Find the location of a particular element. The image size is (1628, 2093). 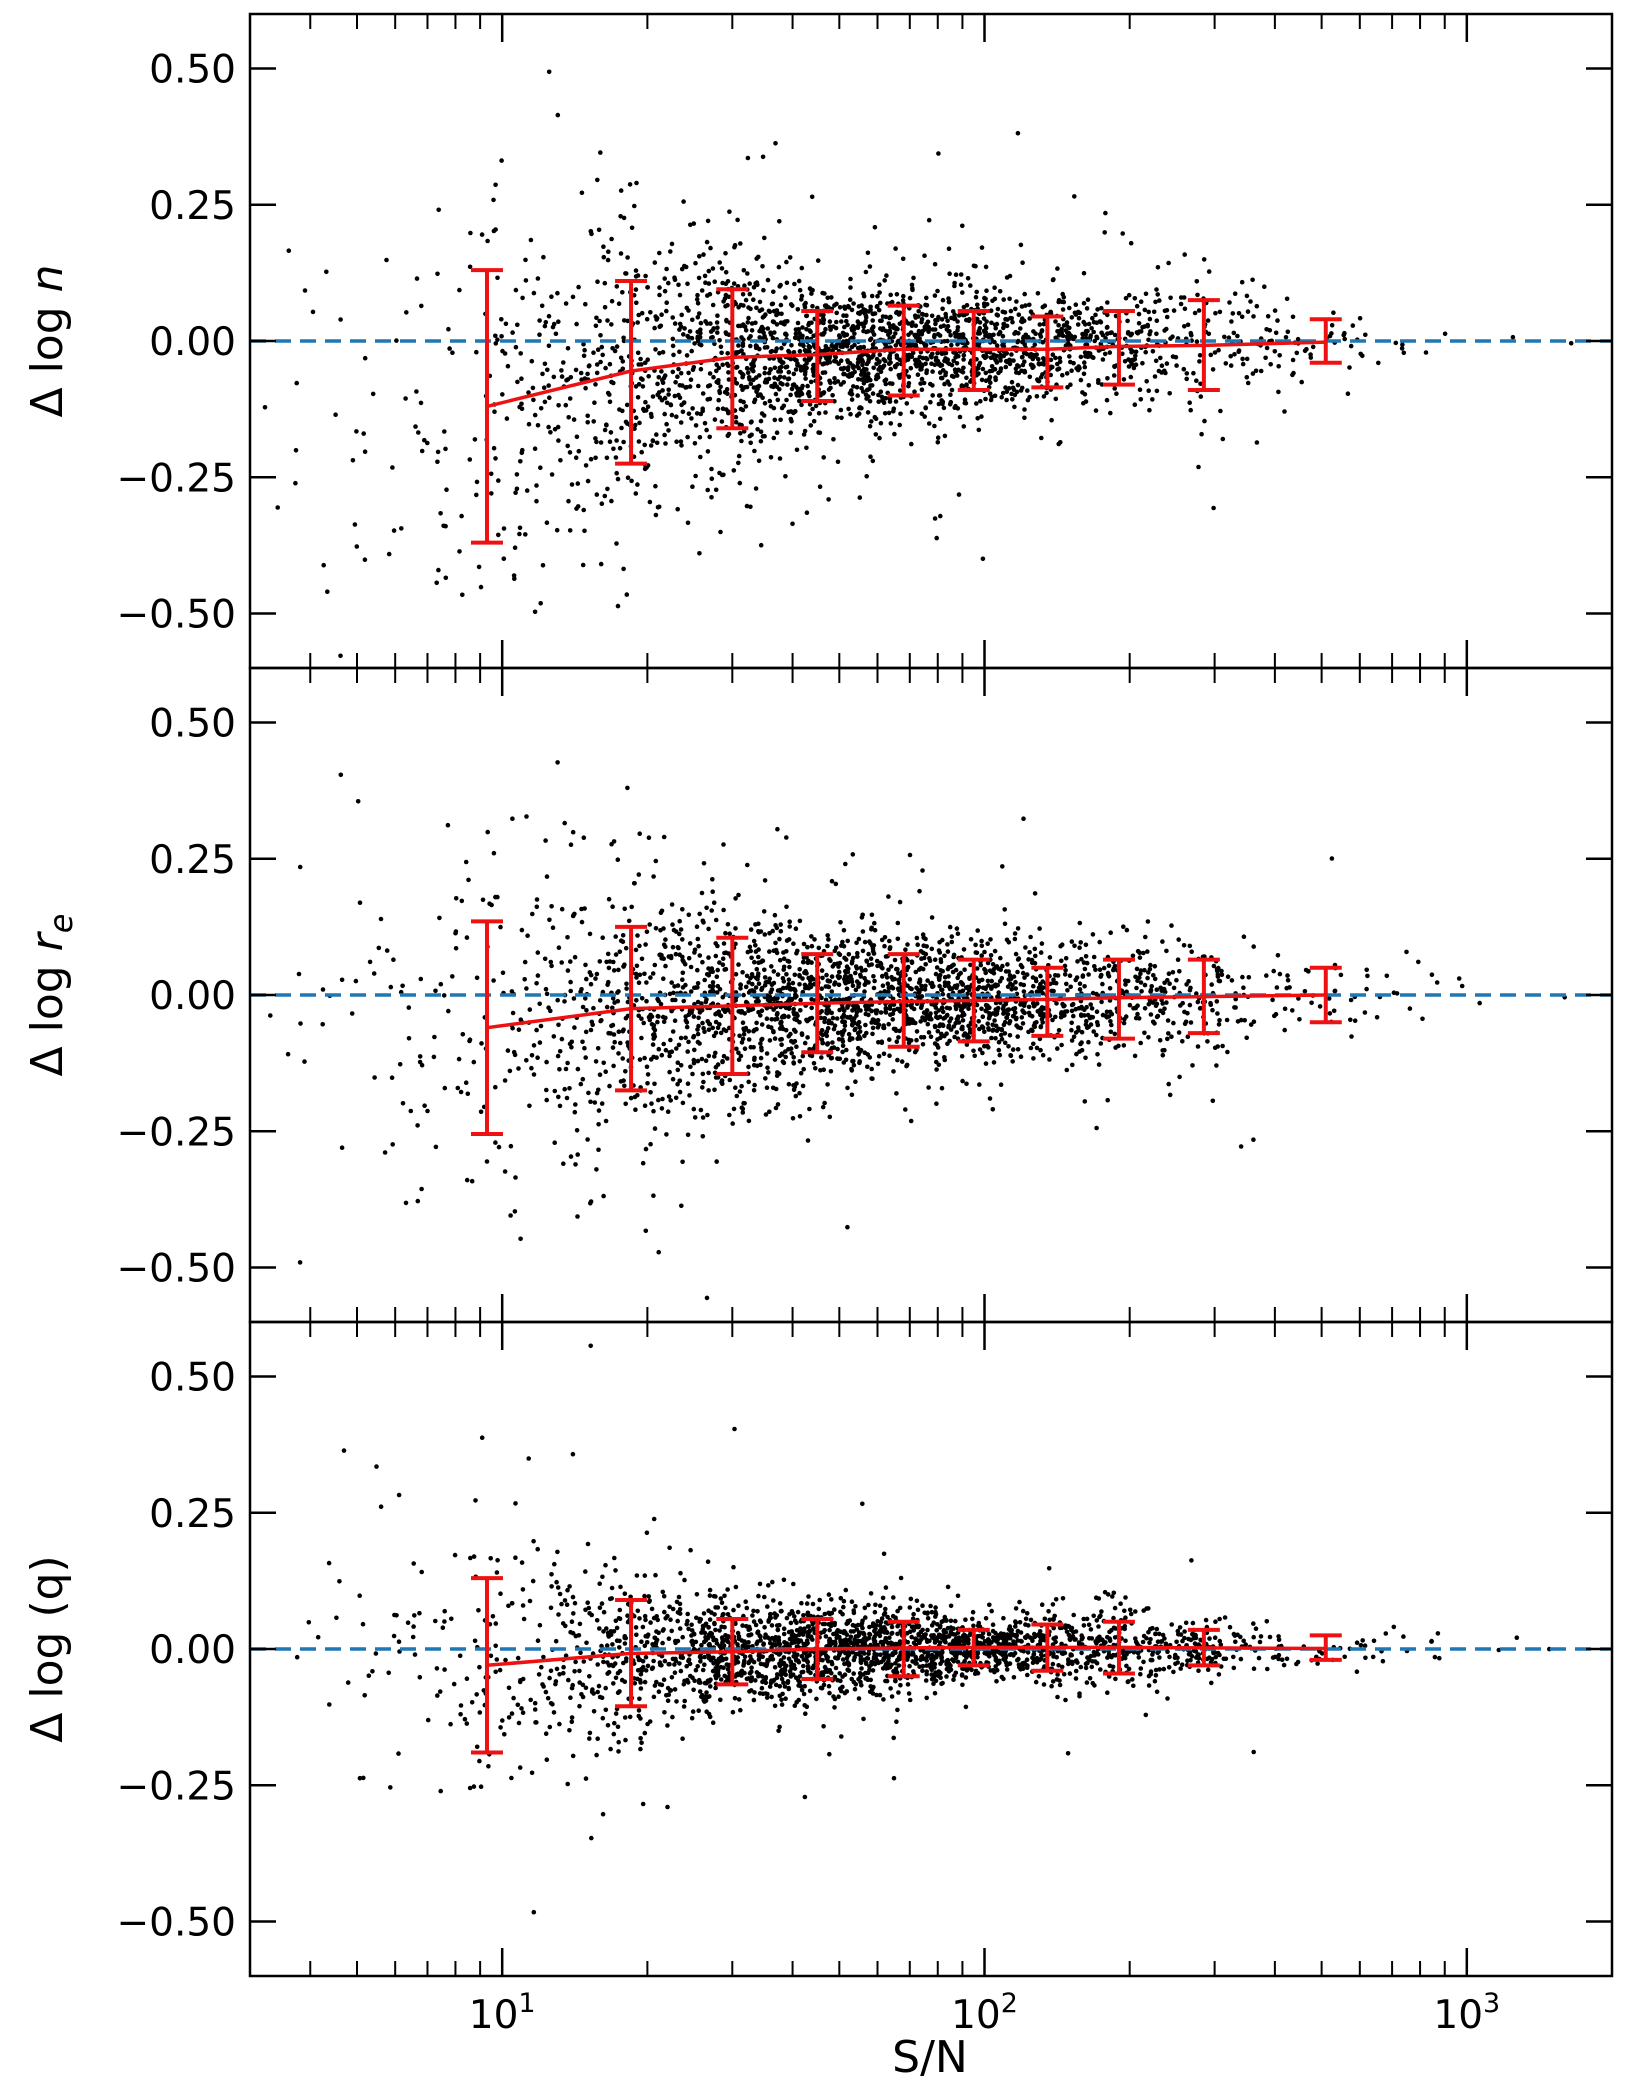

x-tick-label: 10¹ is located at coordinates (502, 2013).